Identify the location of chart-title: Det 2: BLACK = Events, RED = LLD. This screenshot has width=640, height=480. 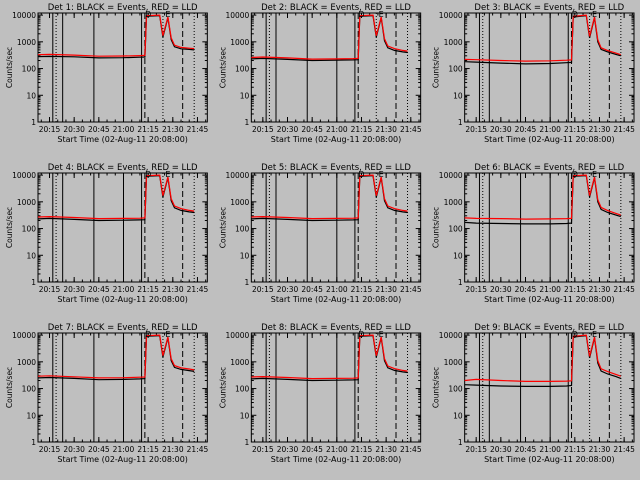
(336, 8).